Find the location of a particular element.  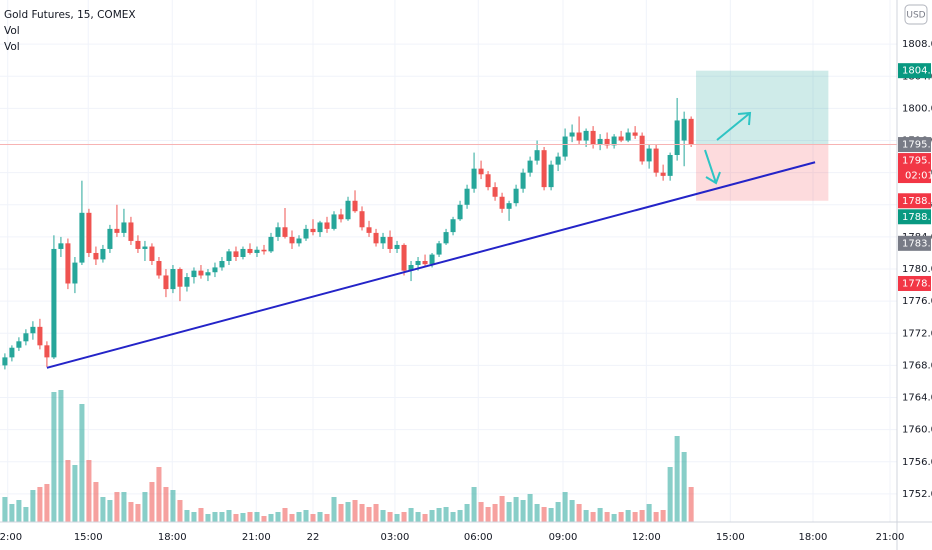

price-axis is located at coordinates (914, 275).